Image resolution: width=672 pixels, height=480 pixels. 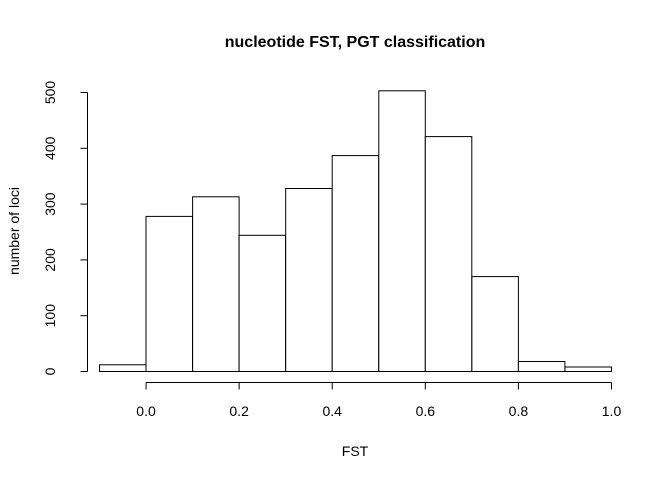 I want to click on x-tick-label: 0.0, so click(x=146, y=411).